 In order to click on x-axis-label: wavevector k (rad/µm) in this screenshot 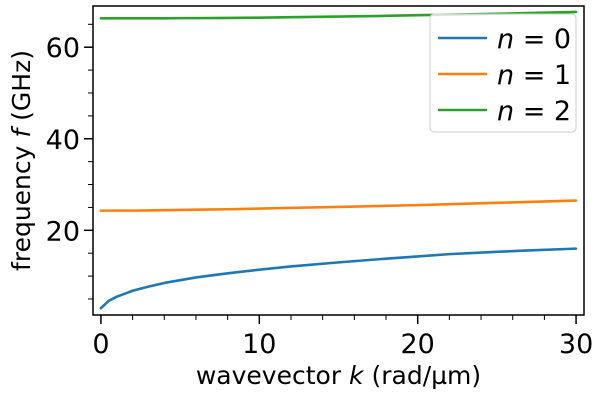, I will do `click(338, 375)`.